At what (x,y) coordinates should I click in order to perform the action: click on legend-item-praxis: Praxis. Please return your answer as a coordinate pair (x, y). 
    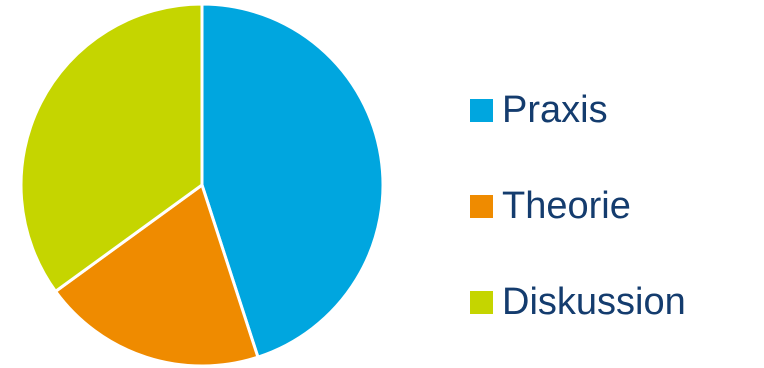
    Looking at the image, I should click on (615, 110).